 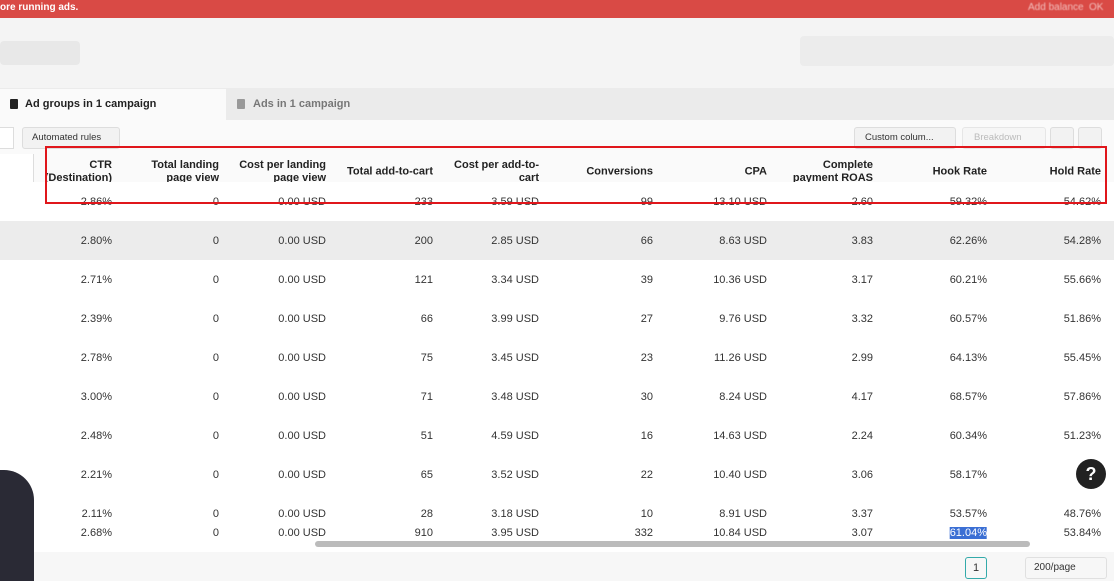 I want to click on table-cell: 39, so click(x=646, y=280).